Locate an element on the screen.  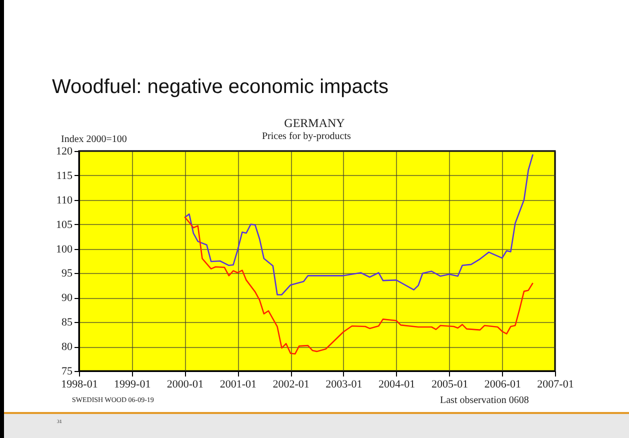
y-tick-label: 115 is located at coordinates (64, 176).